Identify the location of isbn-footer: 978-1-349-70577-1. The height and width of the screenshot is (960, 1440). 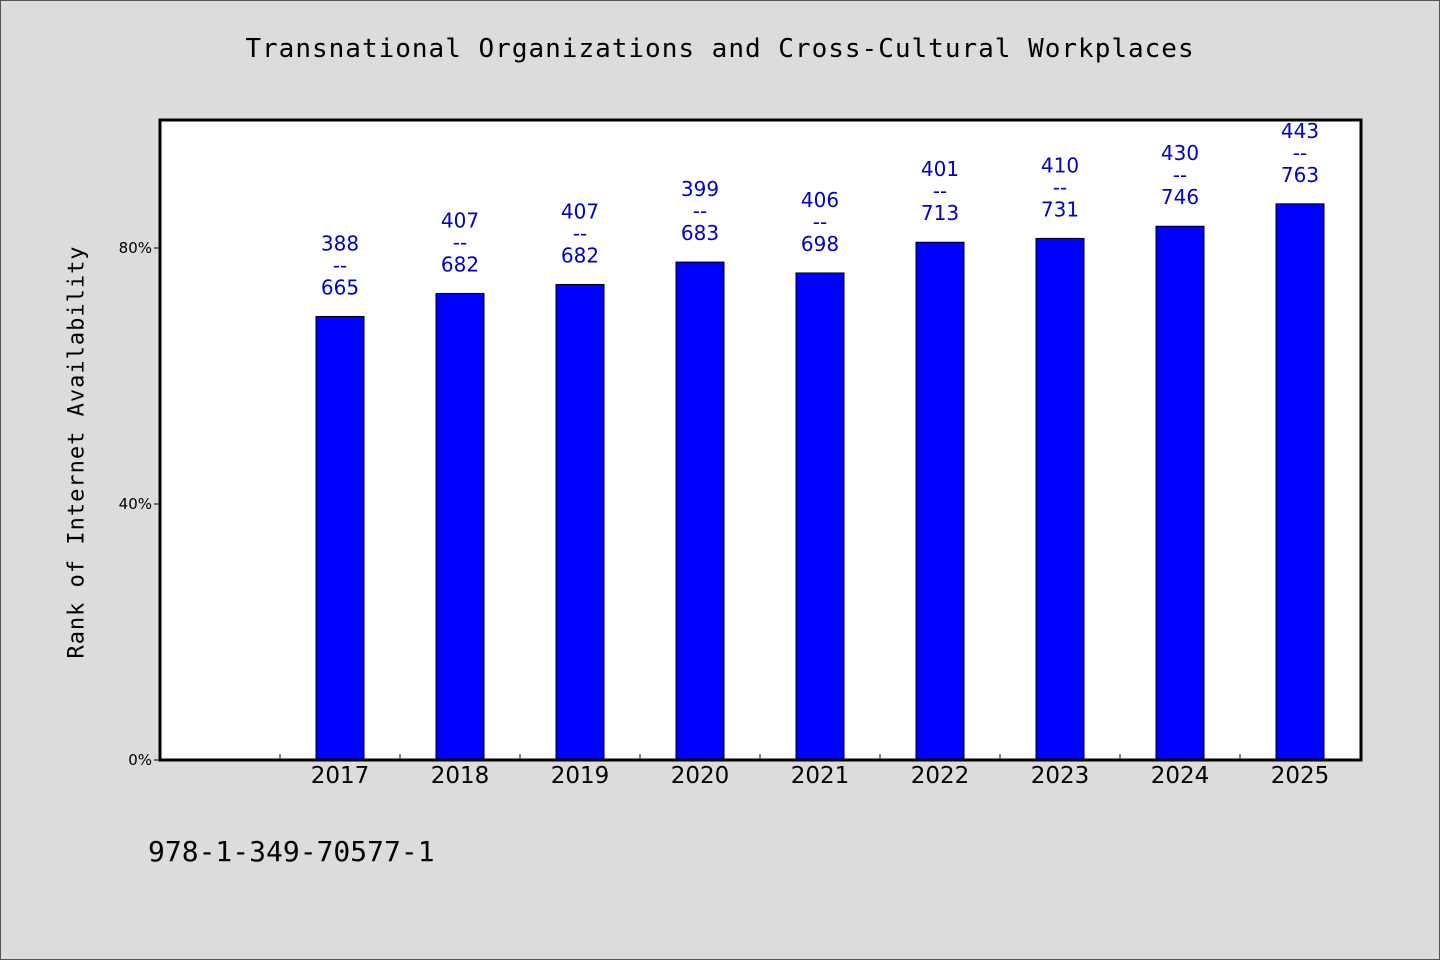
(291, 851).